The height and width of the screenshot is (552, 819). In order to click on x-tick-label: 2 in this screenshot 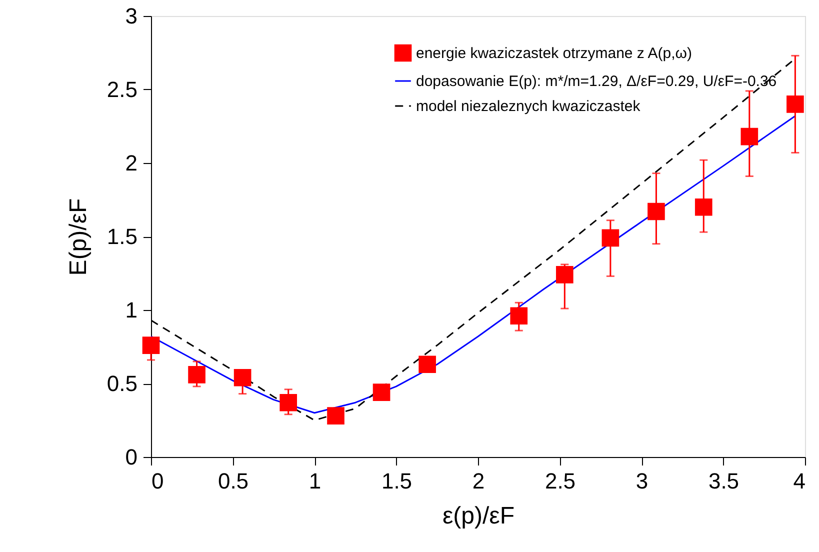, I will do `click(478, 481)`.